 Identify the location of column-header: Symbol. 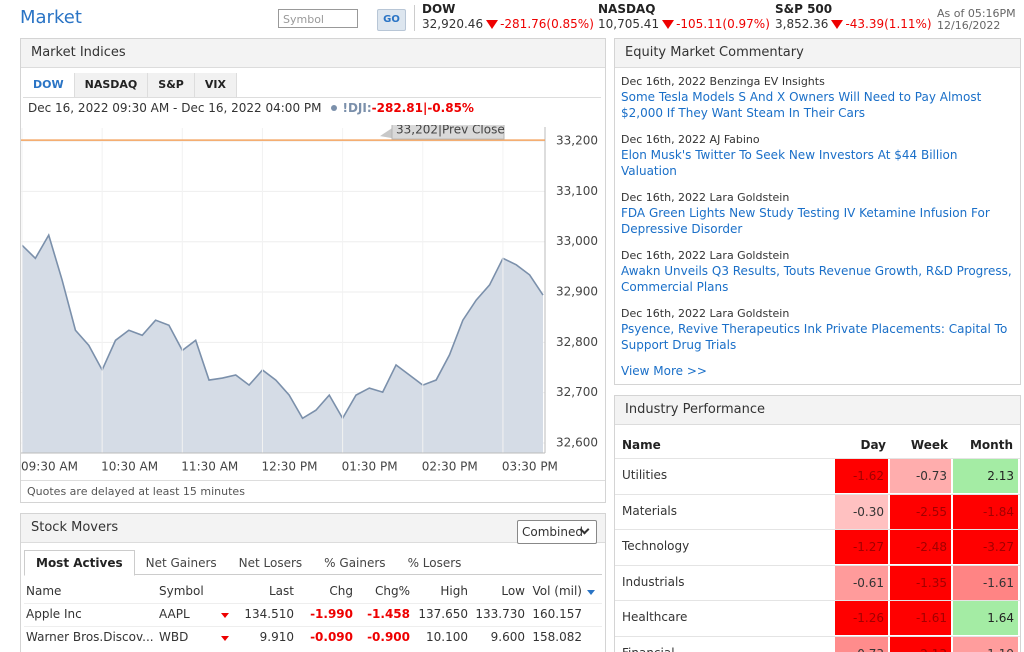
(181, 591).